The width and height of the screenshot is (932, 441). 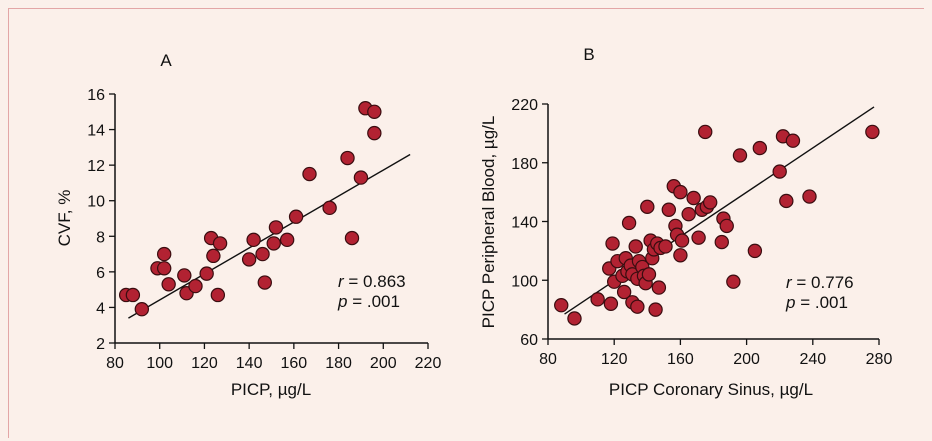 What do you see at coordinates (64, 218) in the screenshot?
I see `panel-a-y-label: CVF, %` at bounding box center [64, 218].